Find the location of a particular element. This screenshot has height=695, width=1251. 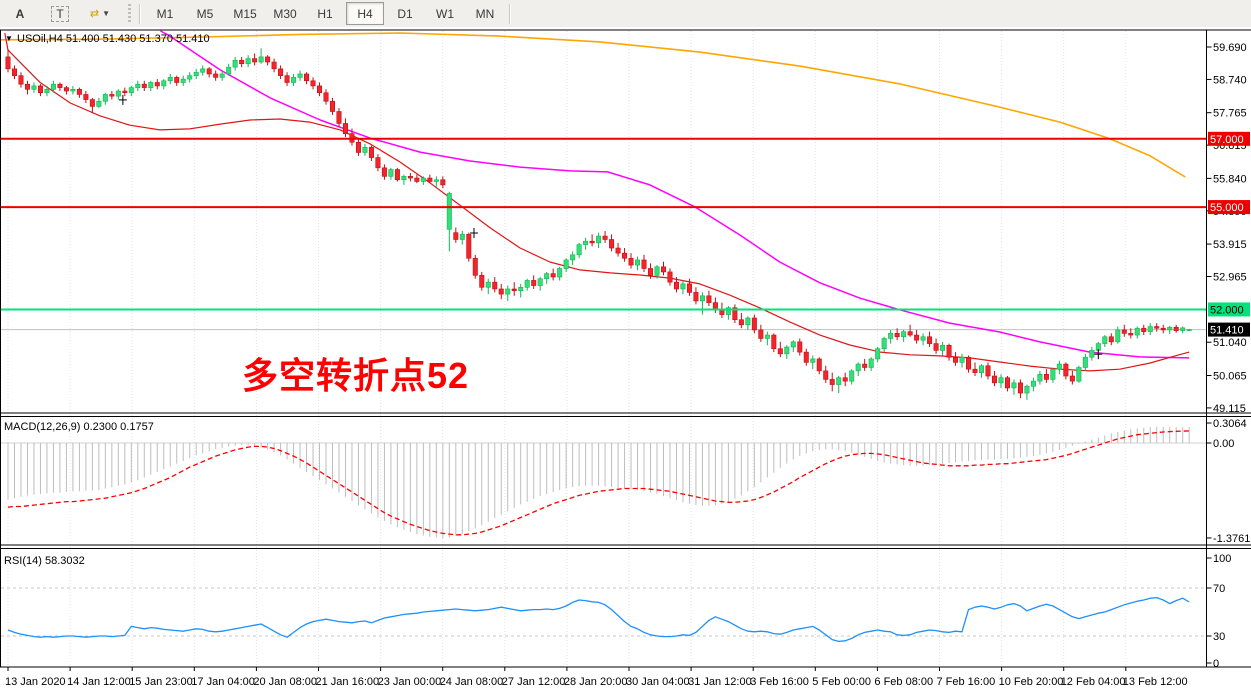

period-button-w1: W1 is located at coordinates (445, 13).